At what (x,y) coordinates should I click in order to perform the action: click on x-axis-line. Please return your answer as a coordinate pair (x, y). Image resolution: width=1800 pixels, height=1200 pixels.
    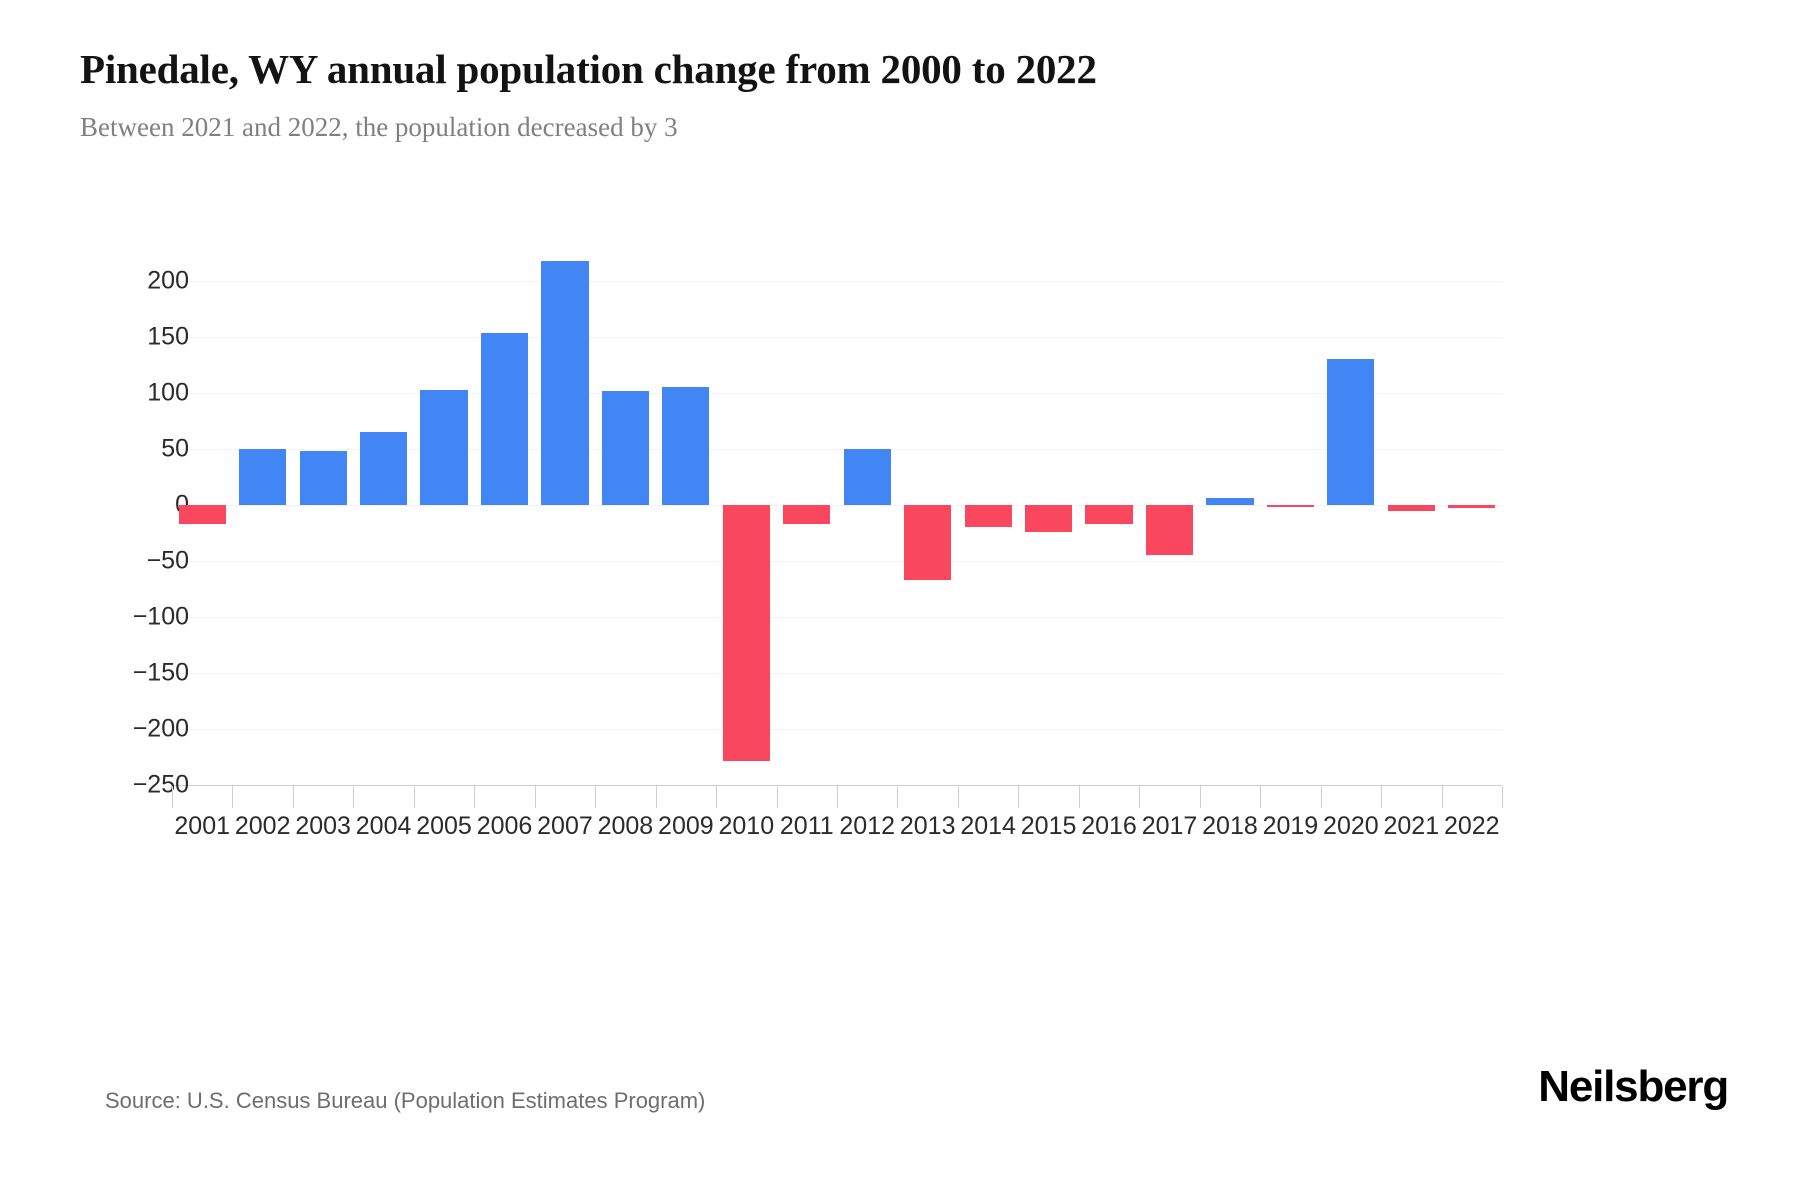
    Looking at the image, I should click on (837, 785).